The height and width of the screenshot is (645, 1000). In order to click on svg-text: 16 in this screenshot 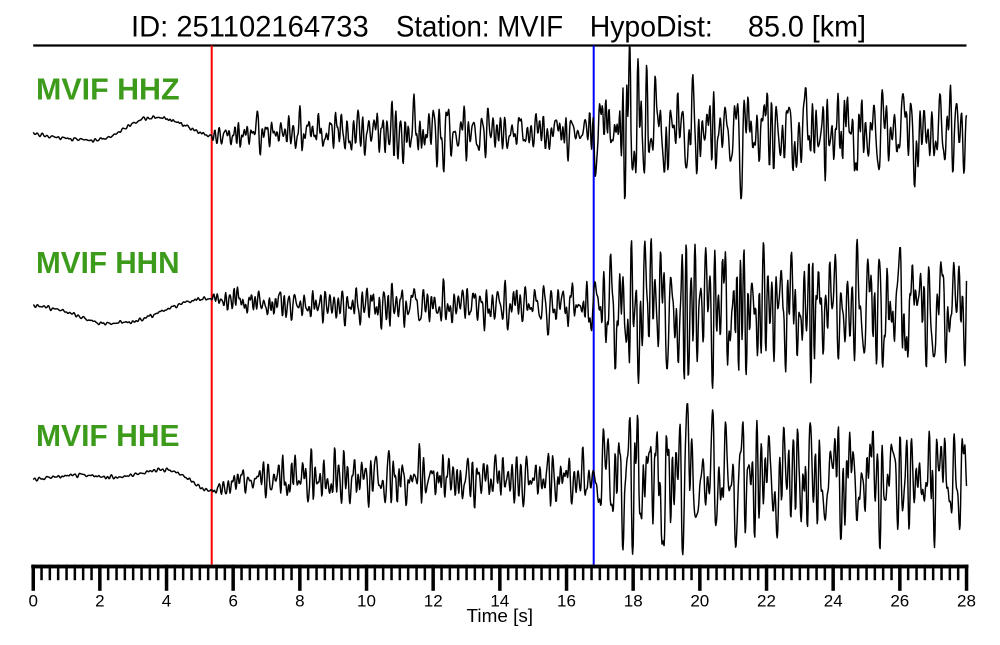, I will do `click(566, 600)`.